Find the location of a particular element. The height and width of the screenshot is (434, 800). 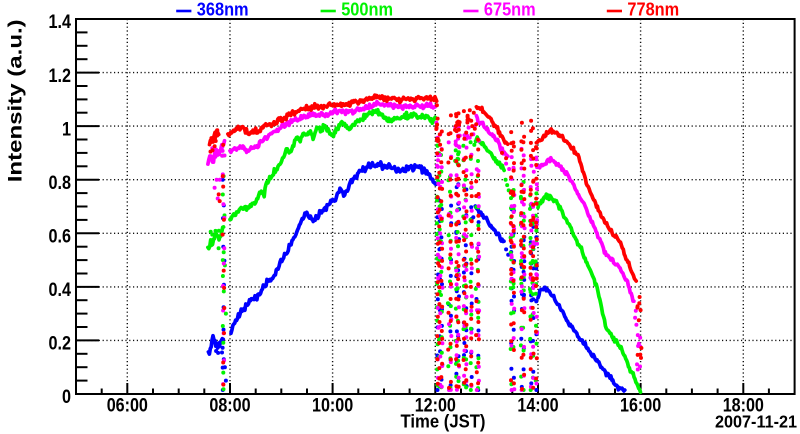

svg-text: Time (JST) is located at coordinates (443, 421).